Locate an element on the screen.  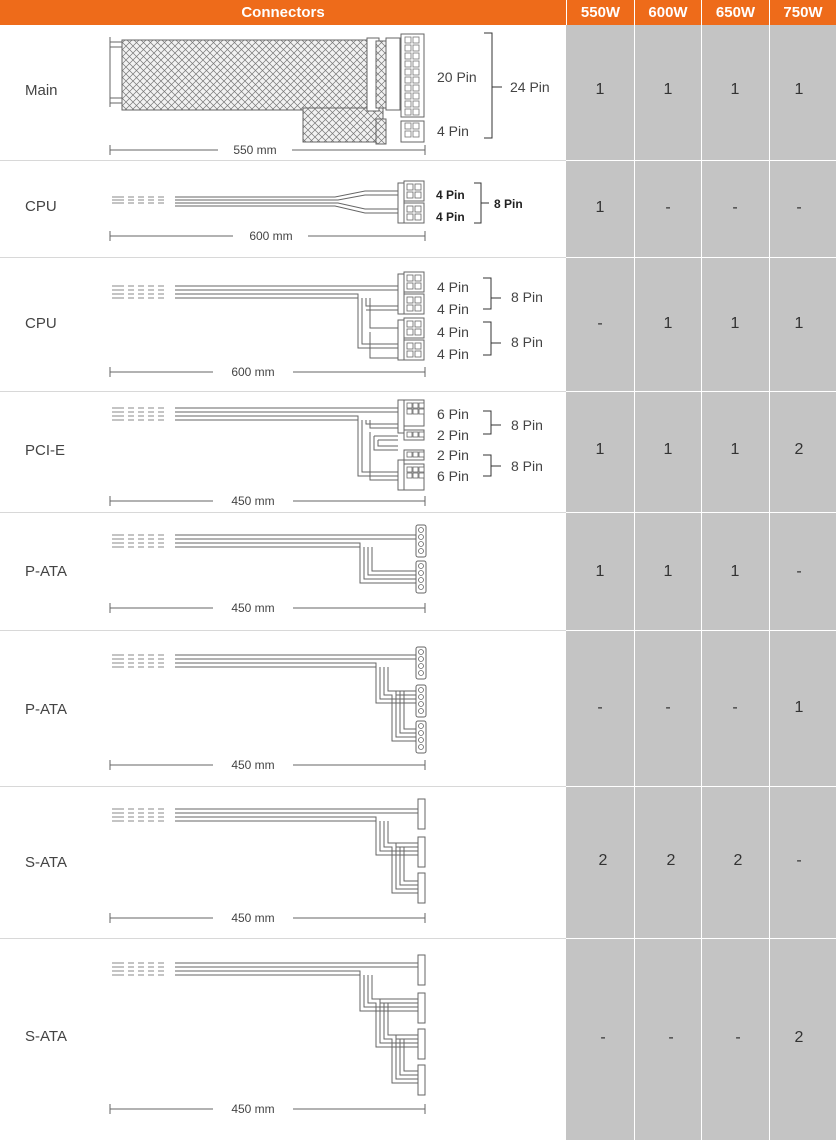
cell-pcie-600w: 1 is located at coordinates (668, 449).